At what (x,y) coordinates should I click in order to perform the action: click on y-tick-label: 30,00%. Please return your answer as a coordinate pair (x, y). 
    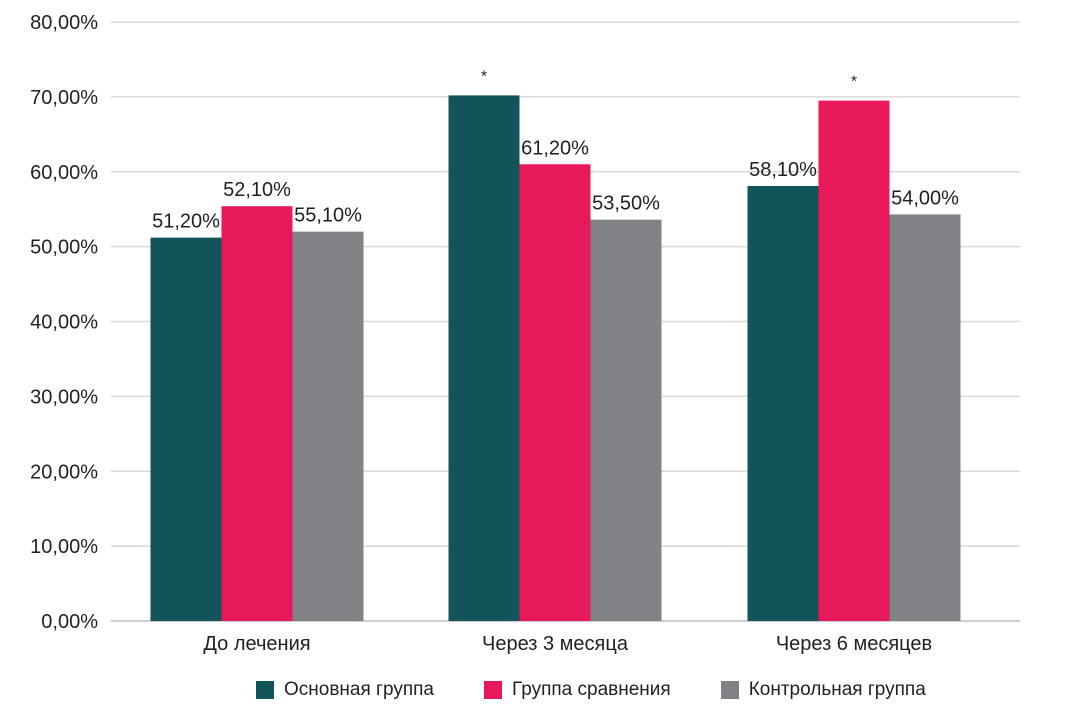
    Looking at the image, I should click on (64, 397).